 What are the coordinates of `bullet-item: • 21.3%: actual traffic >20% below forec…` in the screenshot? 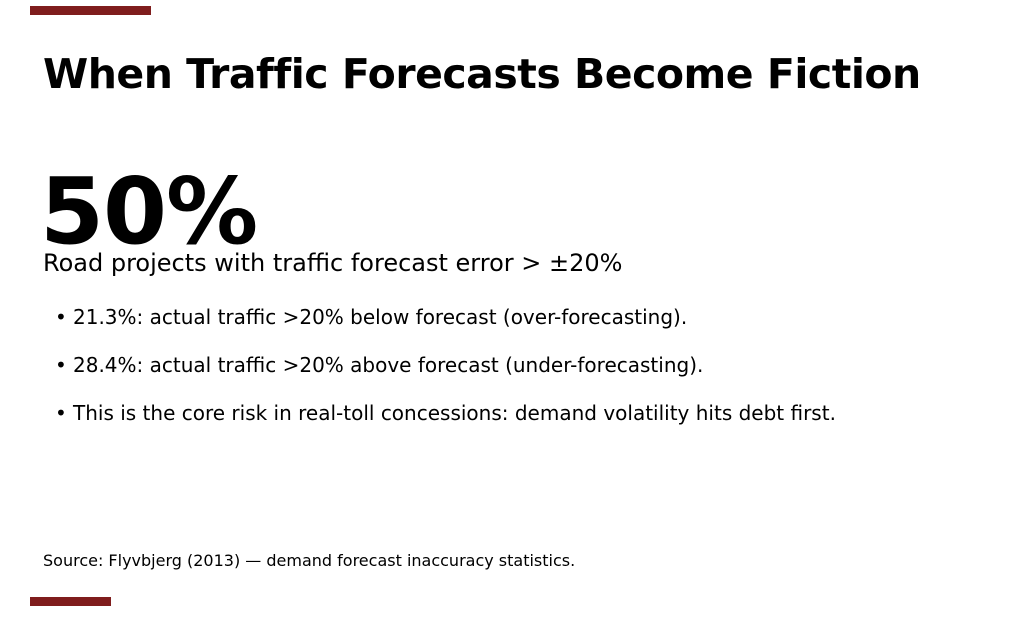 It's located at (445, 317).